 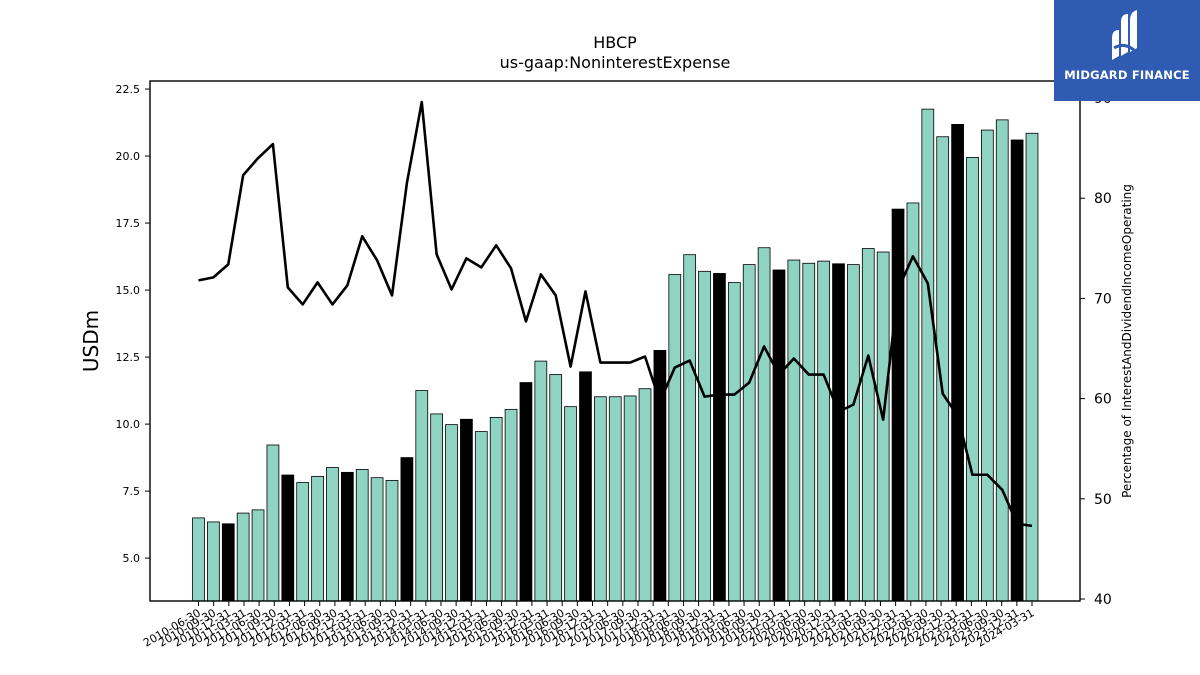 What do you see at coordinates (1103, 299) in the screenshot?
I see `y2-tick-label: 70` at bounding box center [1103, 299].